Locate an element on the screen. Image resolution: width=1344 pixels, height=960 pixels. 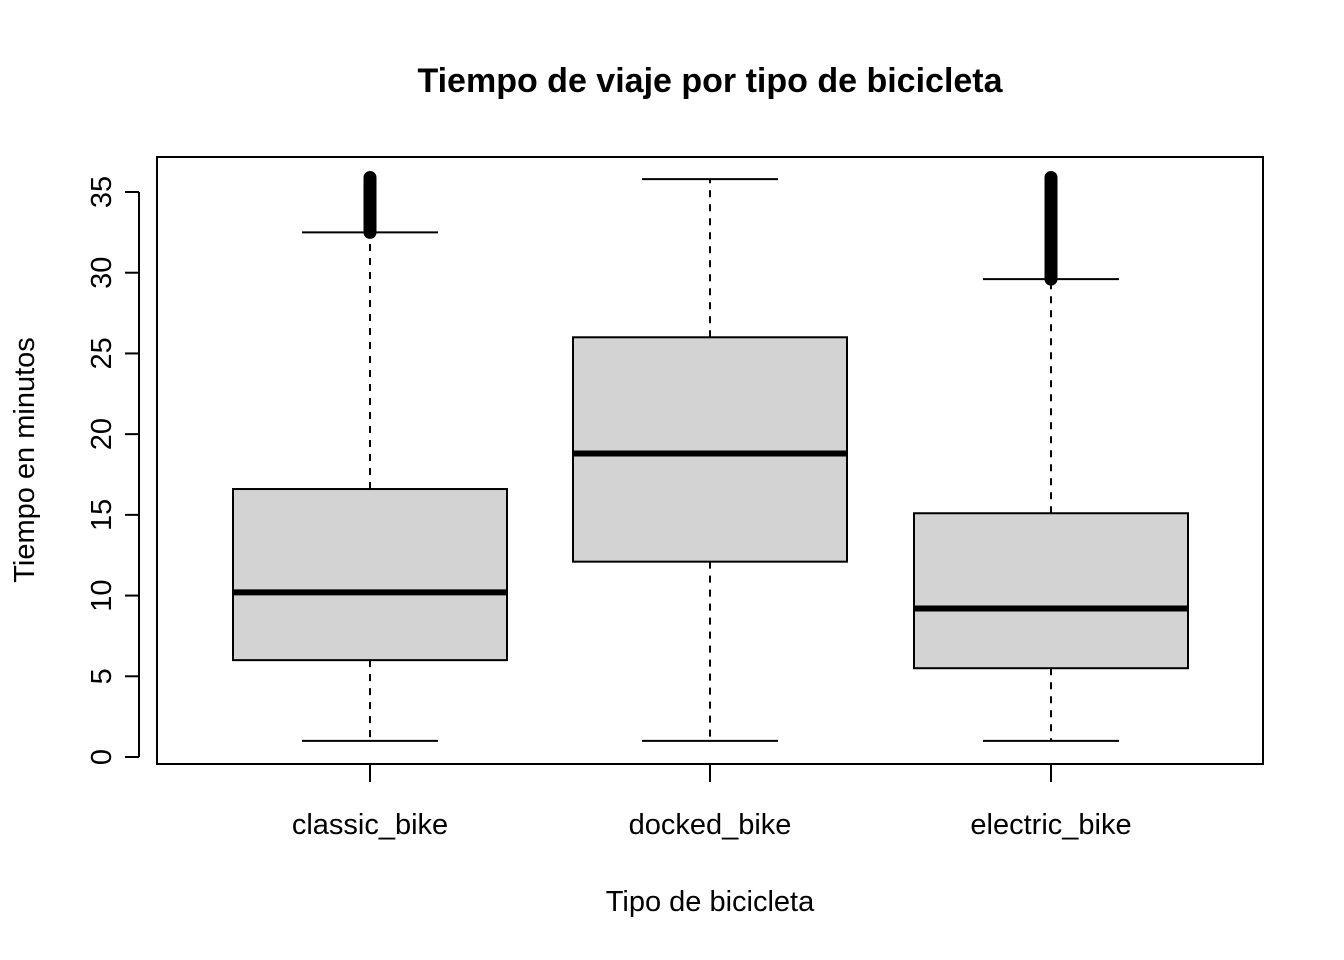
y-tick-label: 20 is located at coordinates (102, 434).